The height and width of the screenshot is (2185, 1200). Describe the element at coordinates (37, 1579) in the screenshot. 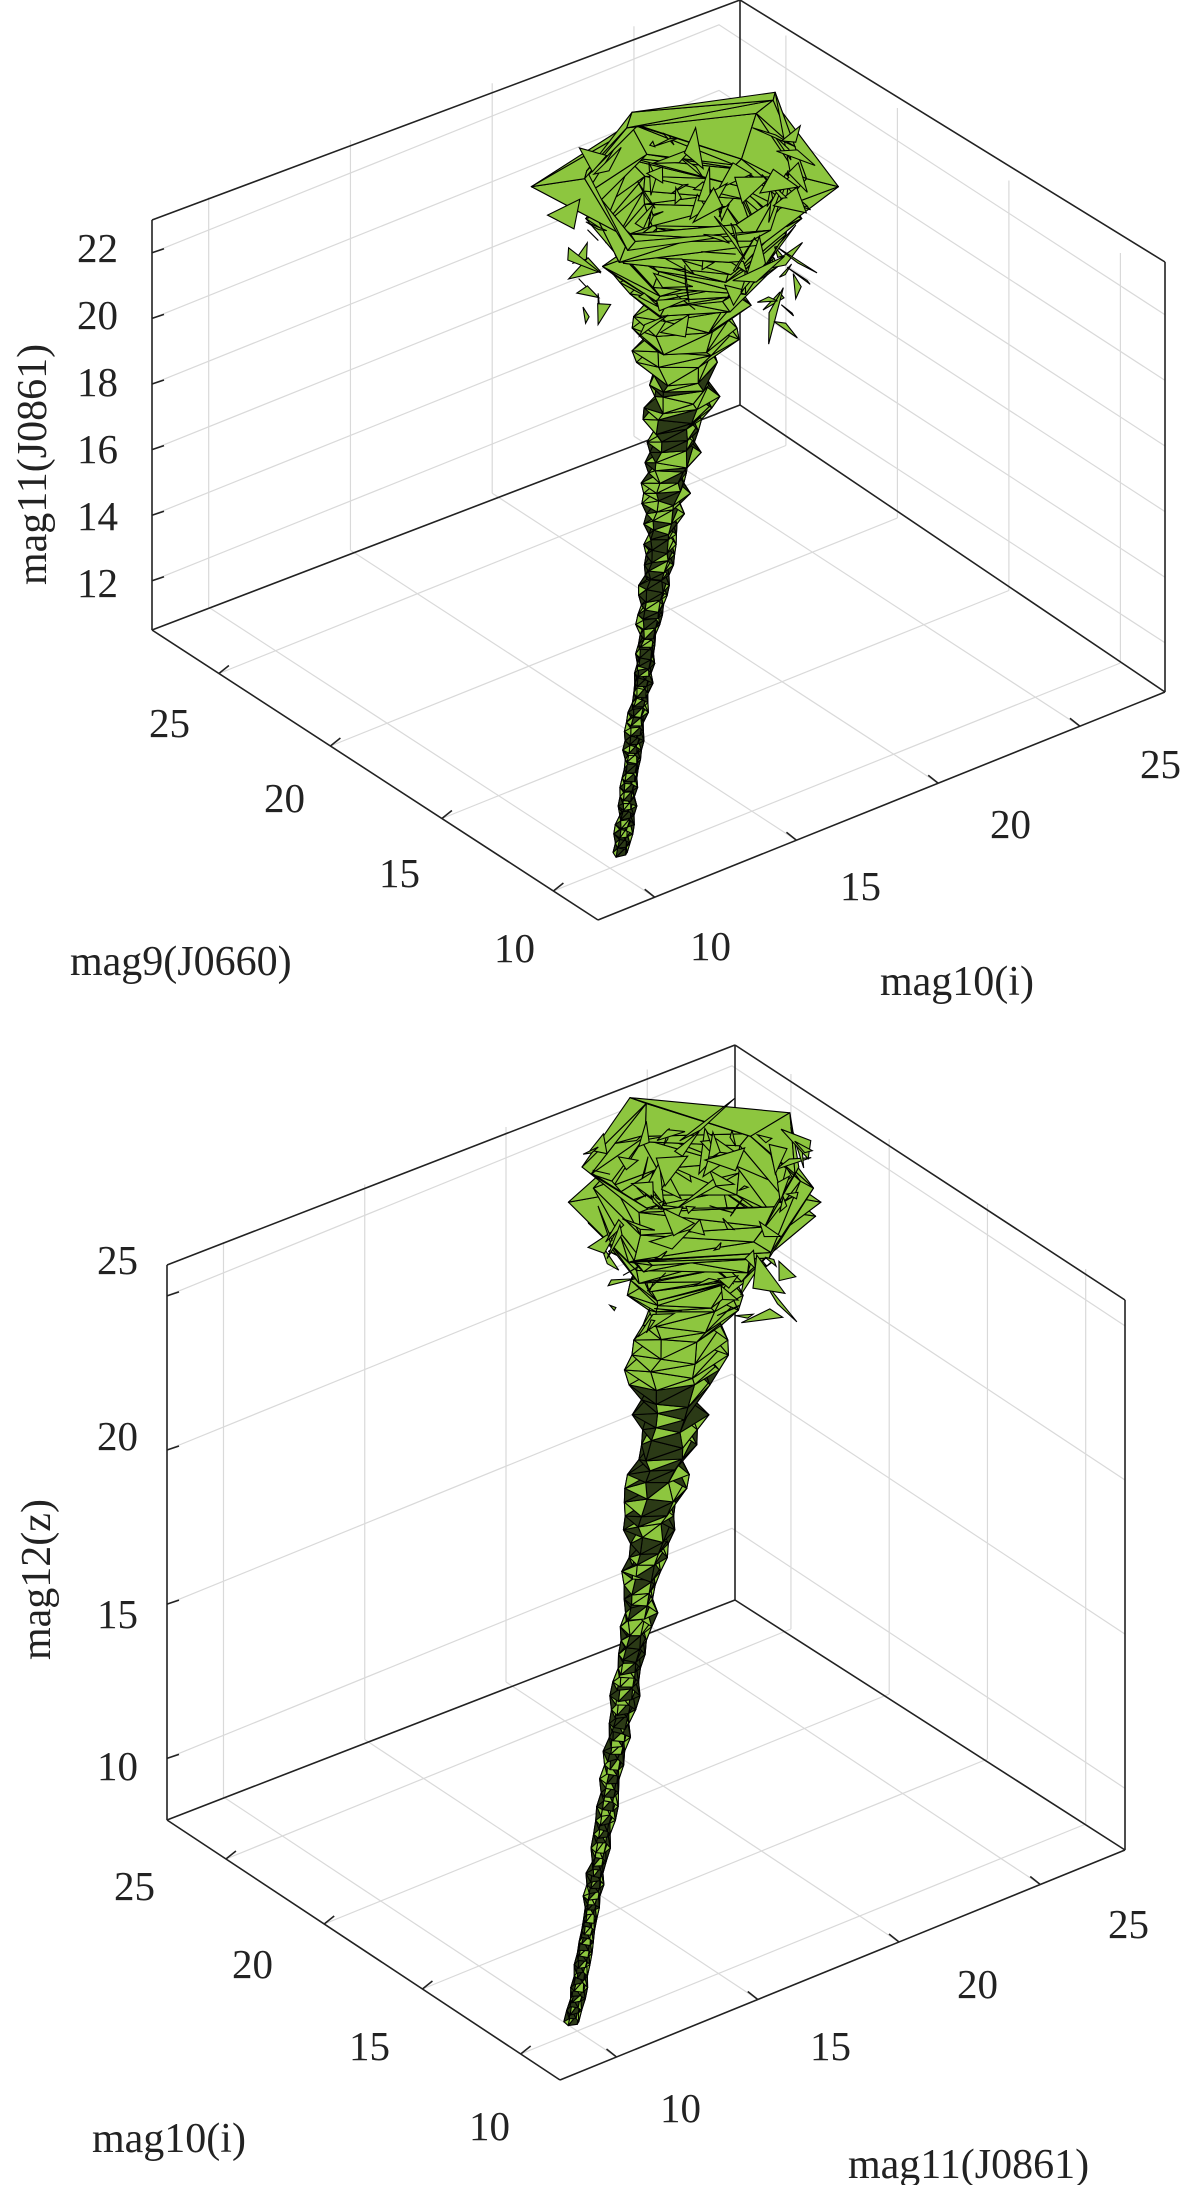

I see `bottom-z-axis-label: mag12(z)` at that location.